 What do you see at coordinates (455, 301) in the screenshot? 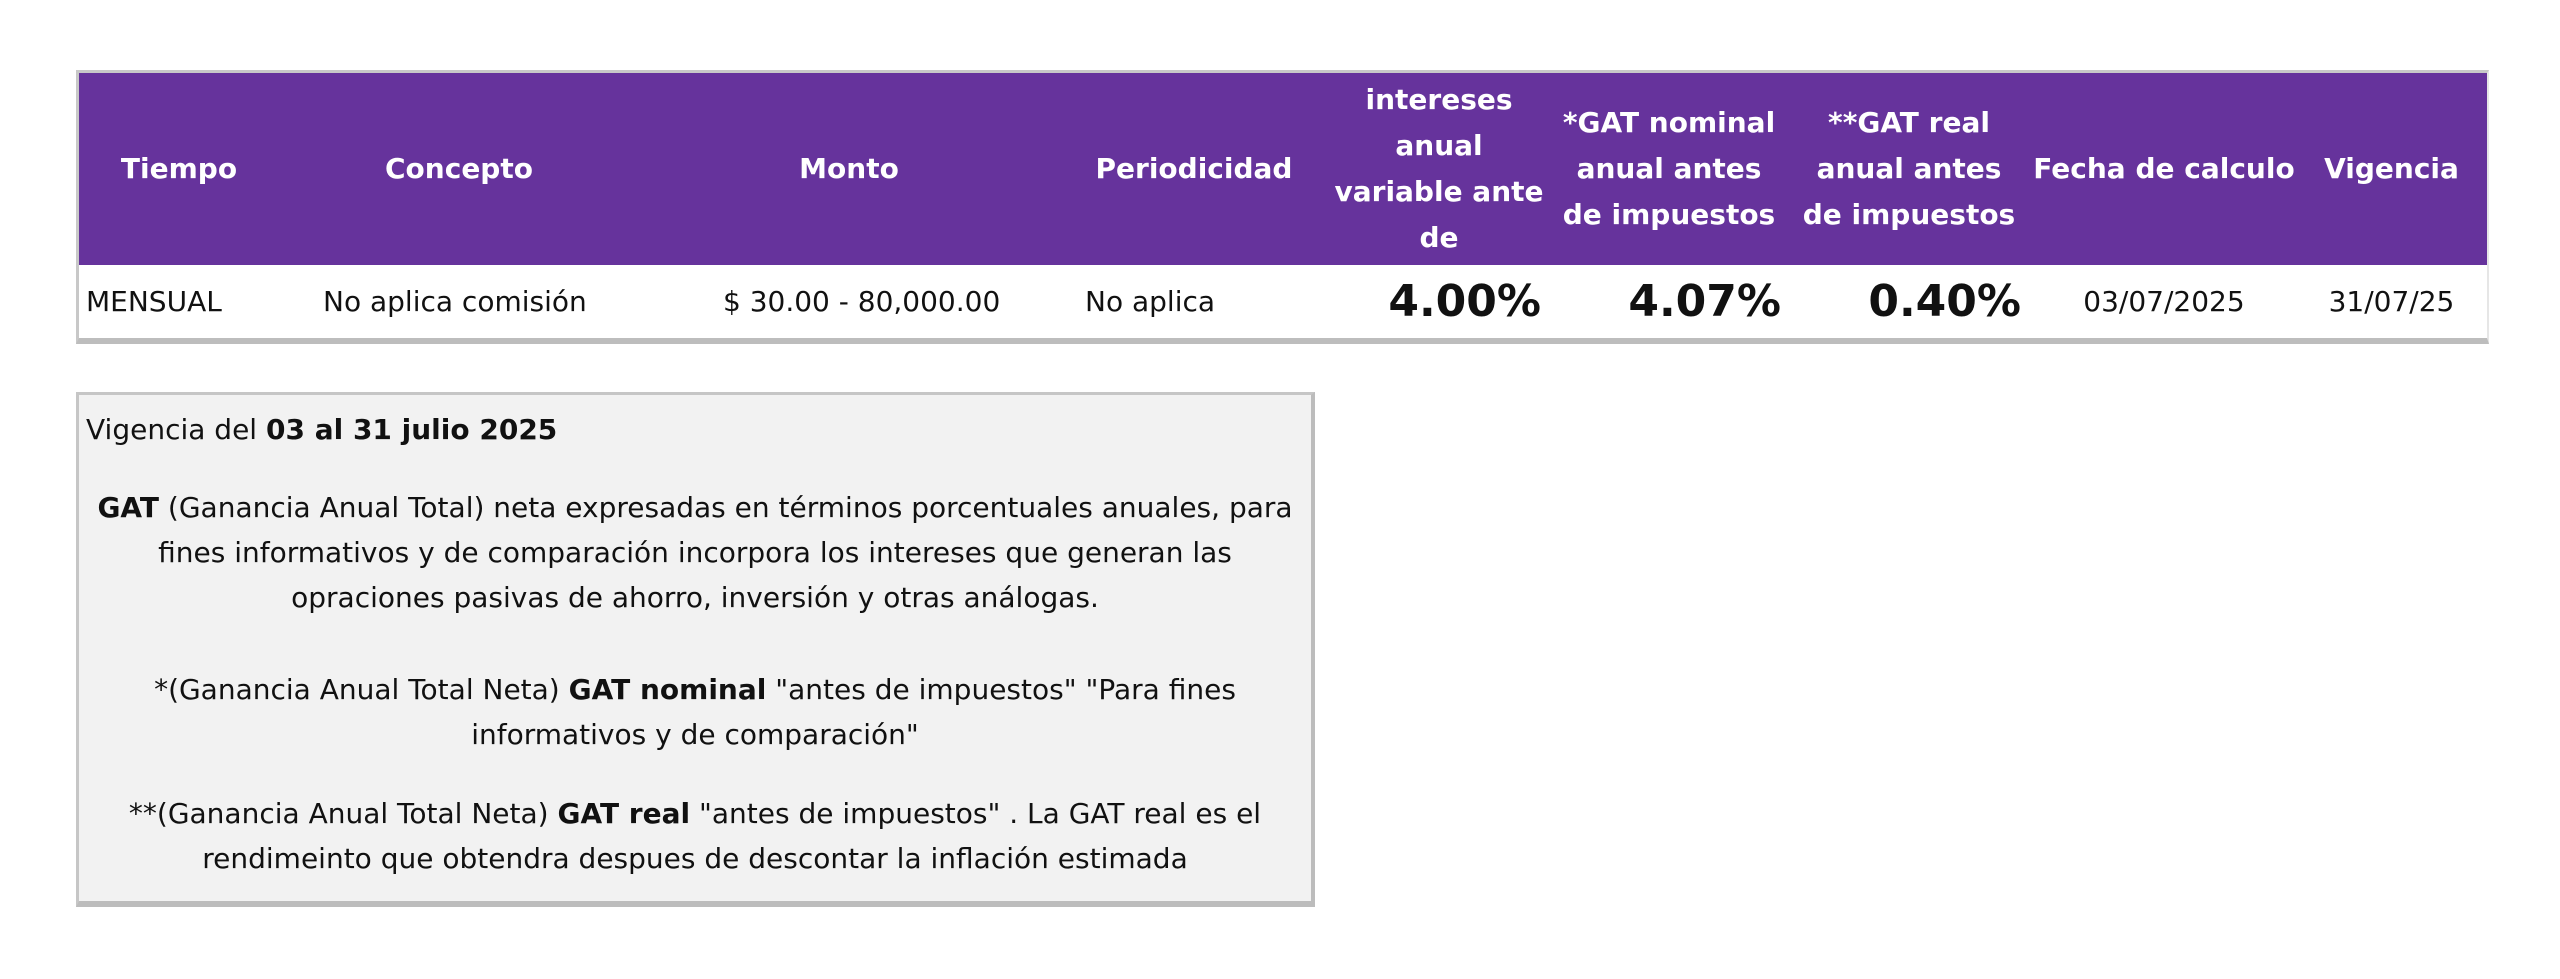
I see `cell-concepto: No aplica comisión` at bounding box center [455, 301].